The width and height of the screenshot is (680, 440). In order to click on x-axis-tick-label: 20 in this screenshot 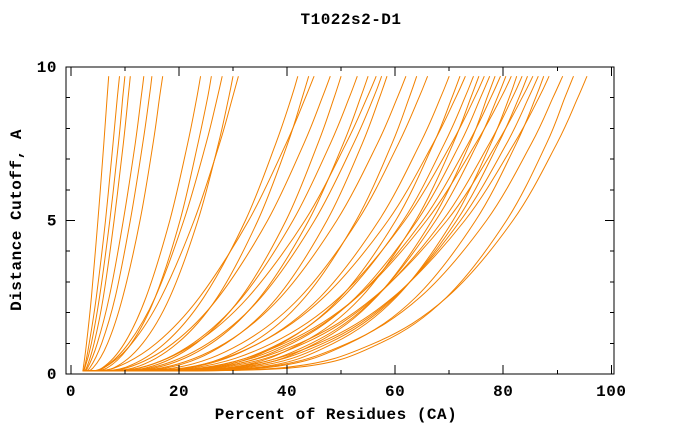, I will do `click(179, 392)`.